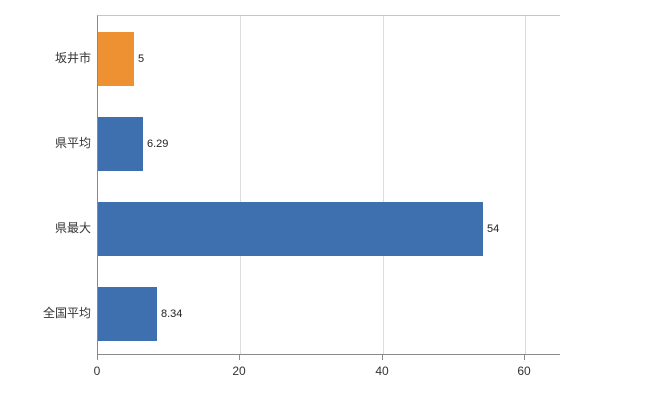 This screenshot has height=400, width=650. What do you see at coordinates (72, 58) in the screenshot?
I see `category-label: 坂井市` at bounding box center [72, 58].